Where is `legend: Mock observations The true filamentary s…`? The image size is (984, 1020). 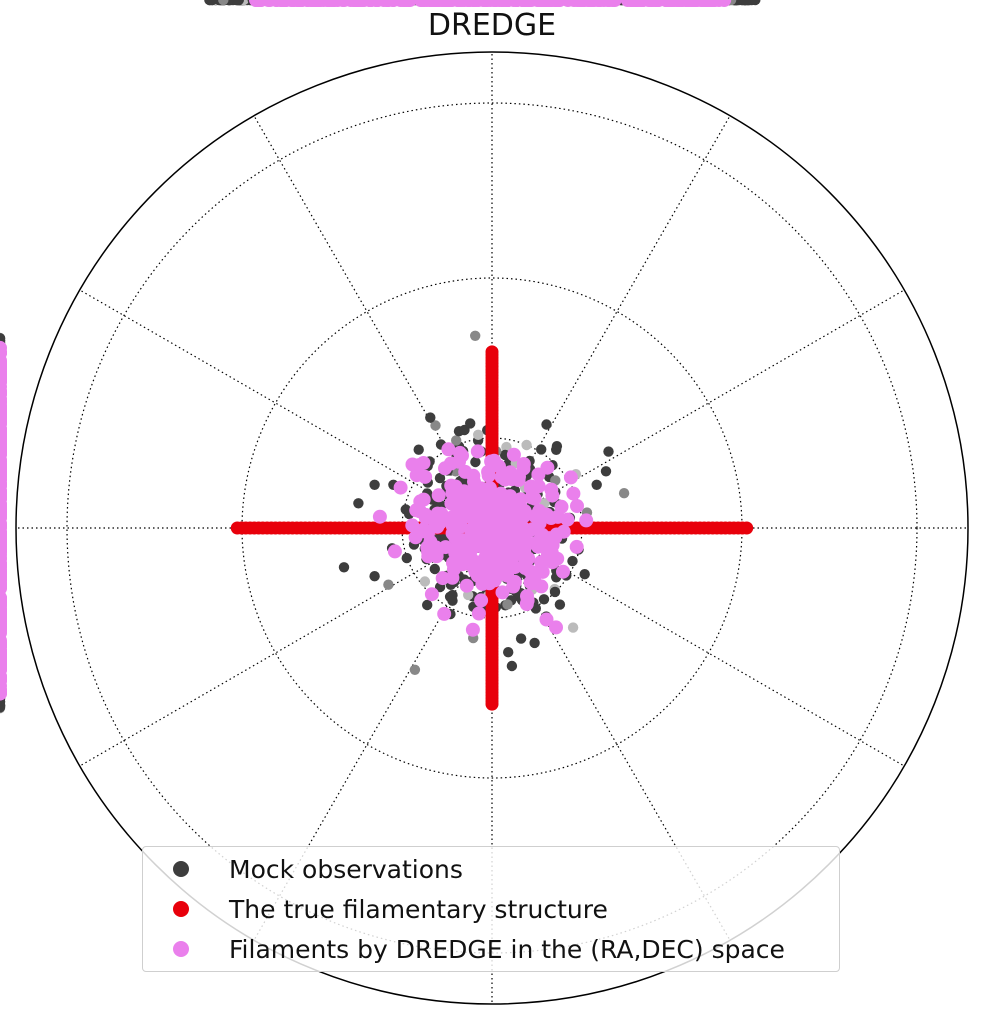
legend: Mock observations The true filamentary s… is located at coordinates (491, 909).